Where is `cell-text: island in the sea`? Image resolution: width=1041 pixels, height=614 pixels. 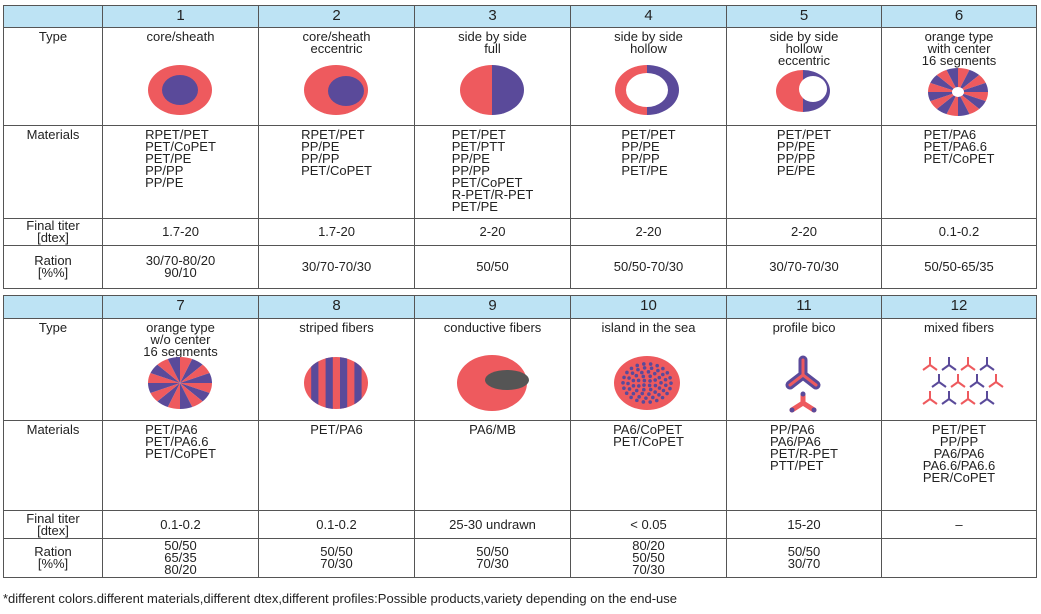
cell-text: island in the sea is located at coordinates (648, 327).